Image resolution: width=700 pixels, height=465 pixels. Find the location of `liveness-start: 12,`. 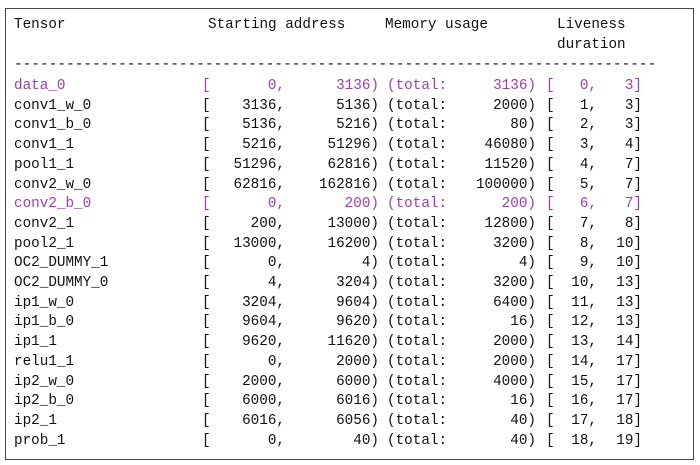

liveness-start: 12, is located at coordinates (584, 322).